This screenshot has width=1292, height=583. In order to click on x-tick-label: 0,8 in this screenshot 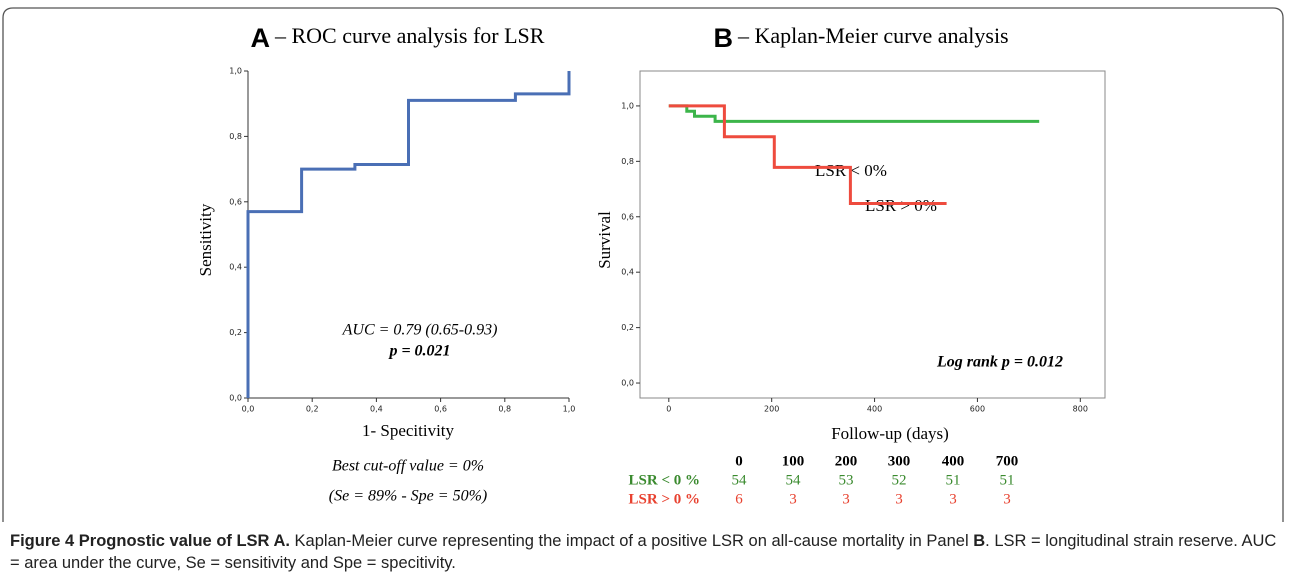, I will do `click(504, 409)`.